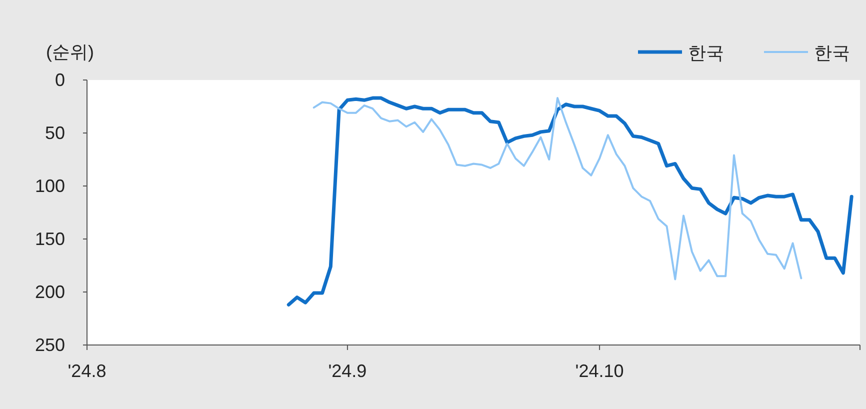 The height and width of the screenshot is (409, 866). I want to click on y-tick-label: 50, so click(54, 133).